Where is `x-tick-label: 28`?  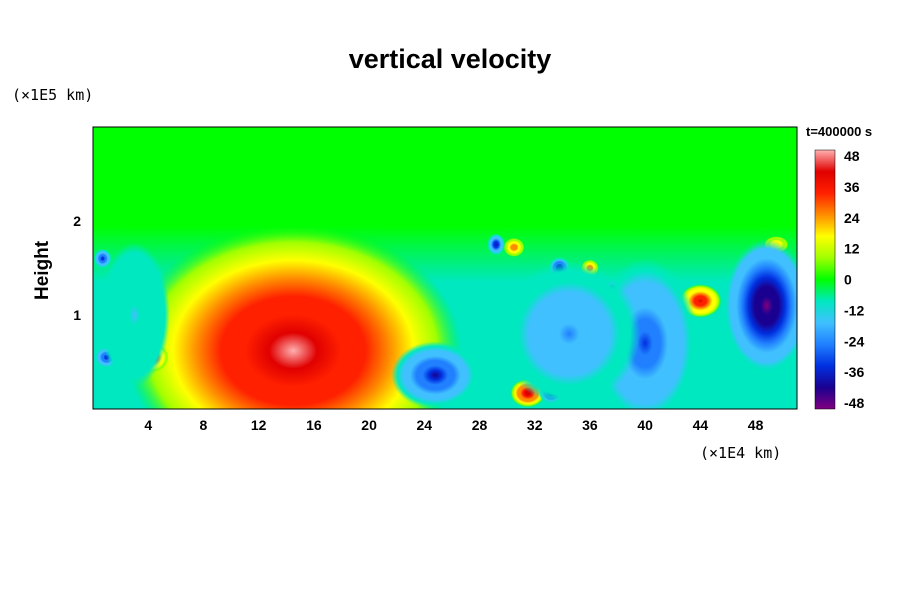
x-tick-label: 28 is located at coordinates (480, 425).